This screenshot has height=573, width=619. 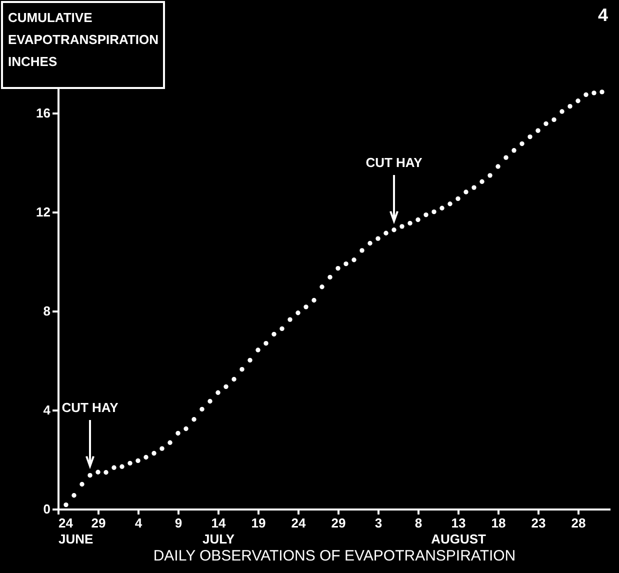 What do you see at coordinates (46, 509) in the screenshot?
I see `y-tick-label: 0` at bounding box center [46, 509].